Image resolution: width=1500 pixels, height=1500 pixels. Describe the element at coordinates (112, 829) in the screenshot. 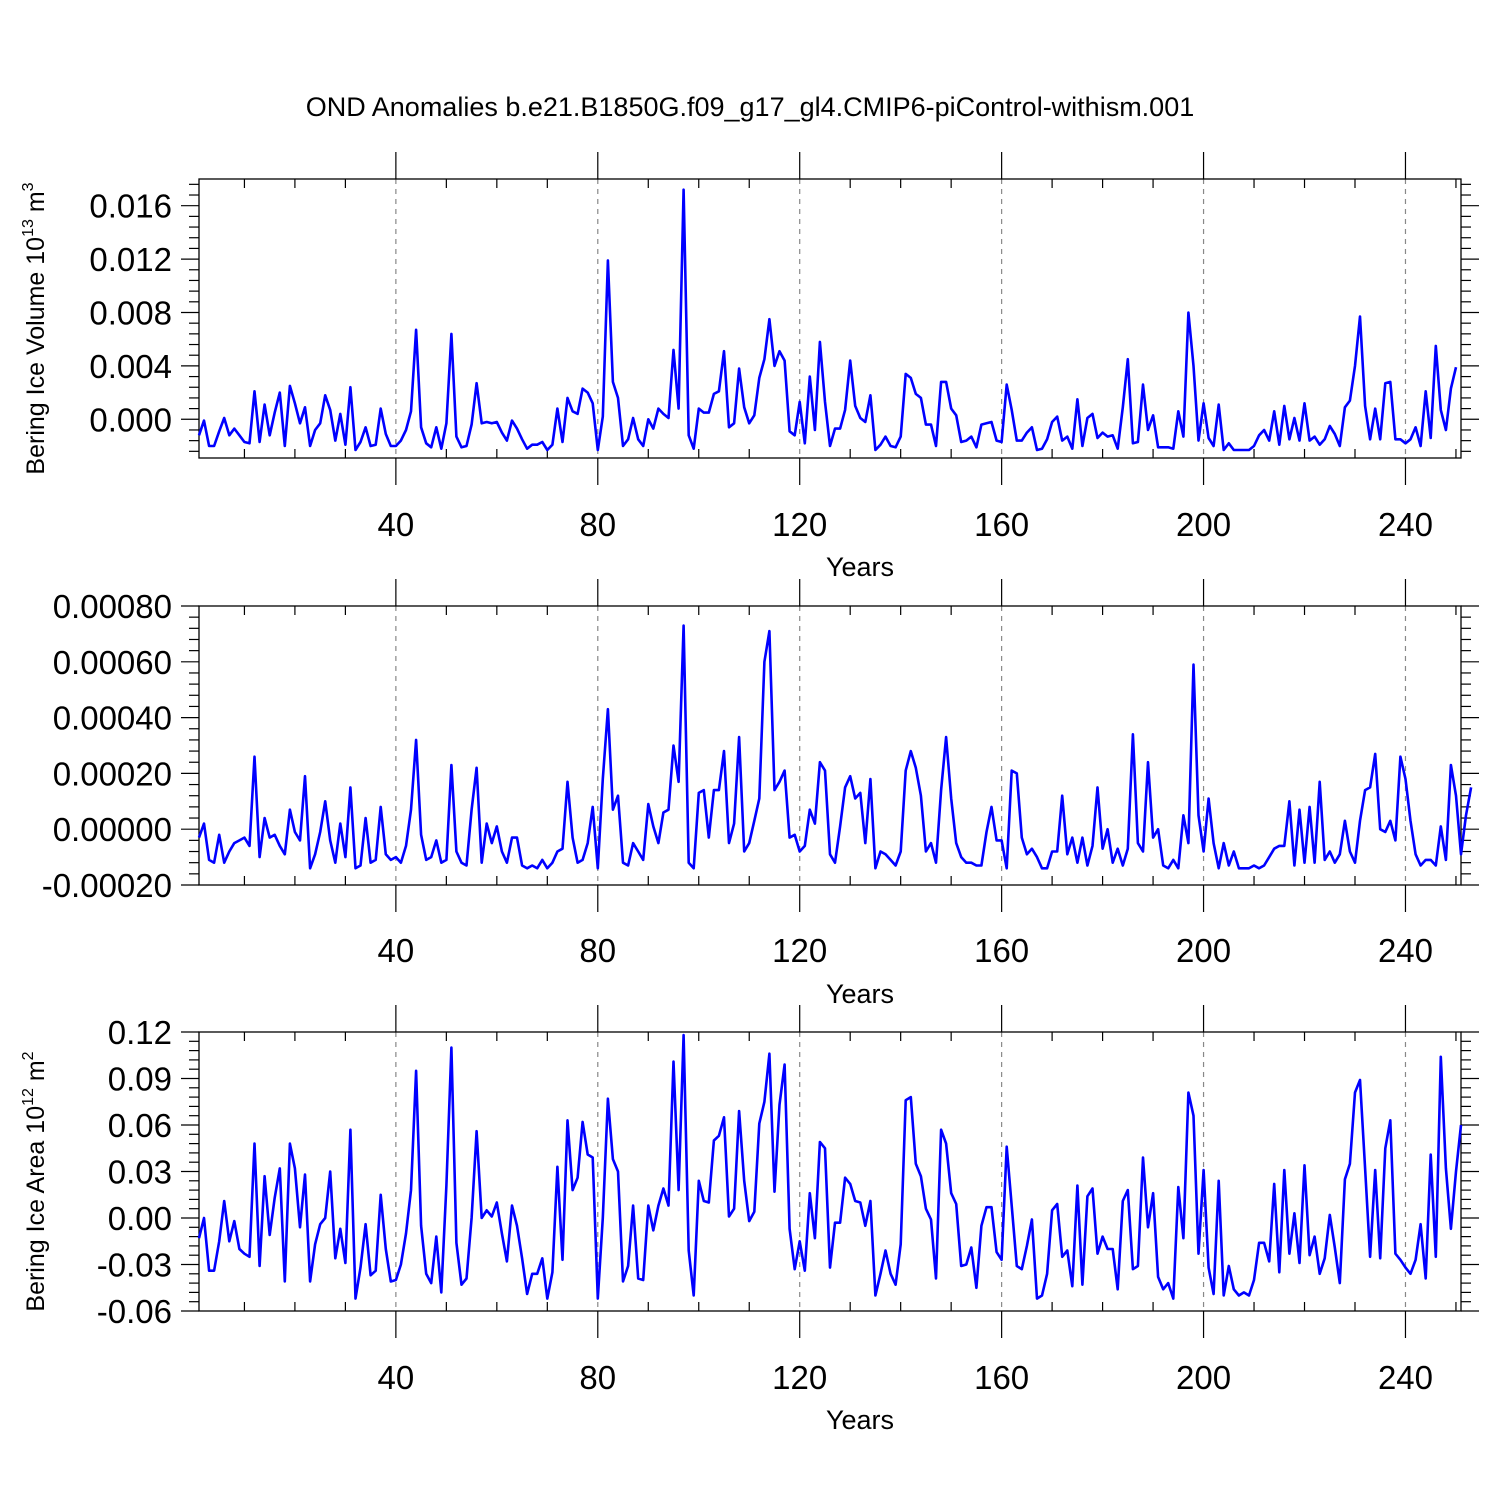

I see `y-tick-label: 0.00000` at that location.